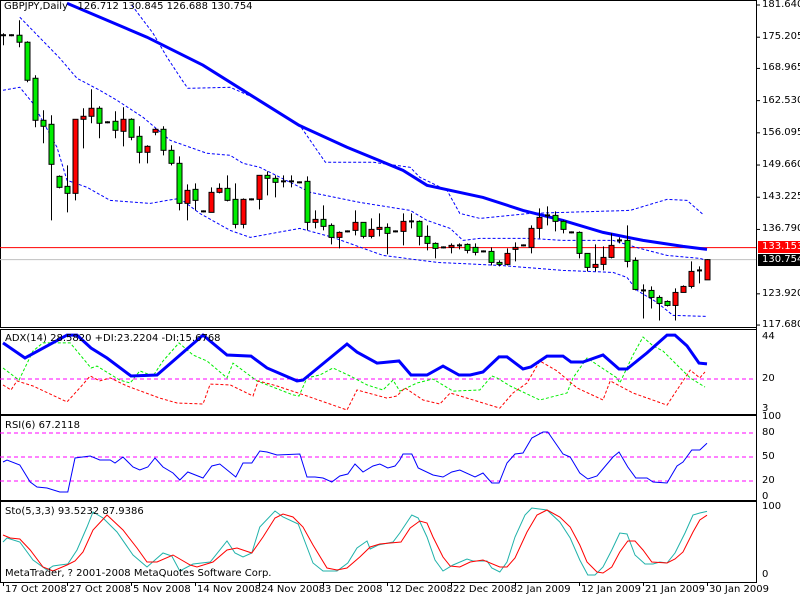  Describe the element at coordinates (113, 338) in the screenshot. I see `adx-label: ADX(14) 28.5820 +DI:23.2204 -DI:15.6768` at that location.